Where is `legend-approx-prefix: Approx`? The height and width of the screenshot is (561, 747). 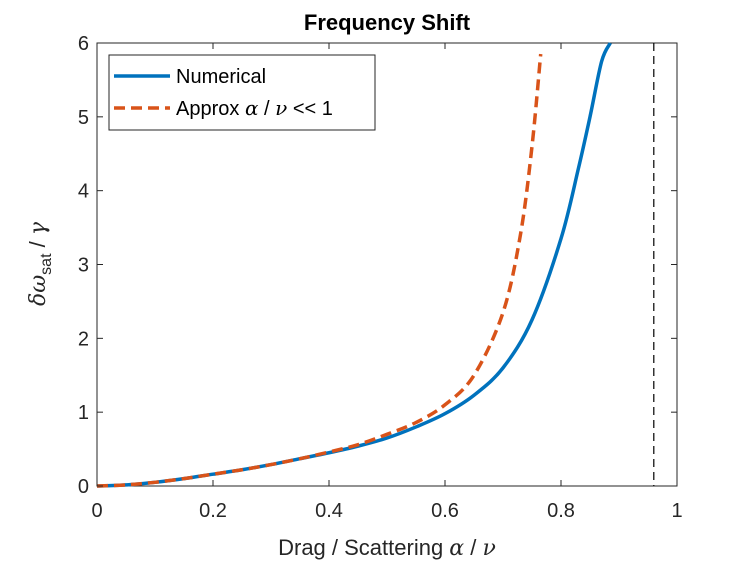
legend-approx-prefix: Approx is located at coordinates (210, 109).